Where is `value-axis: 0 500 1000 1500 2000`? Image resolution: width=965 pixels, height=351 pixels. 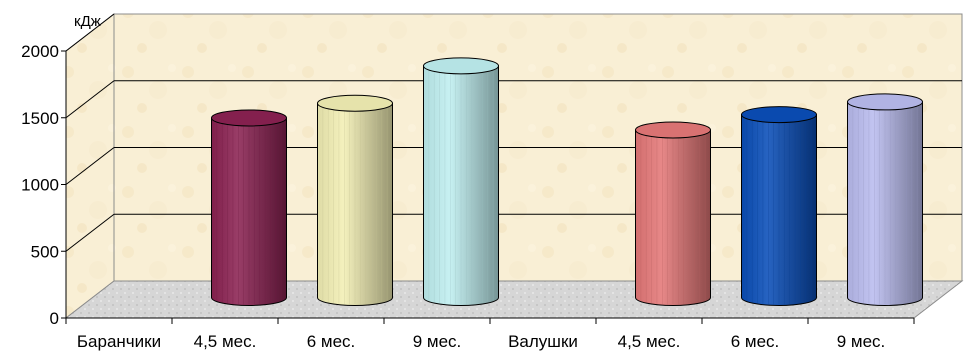 value-axis: 0 500 1000 1500 2000 is located at coordinates (44, 185).